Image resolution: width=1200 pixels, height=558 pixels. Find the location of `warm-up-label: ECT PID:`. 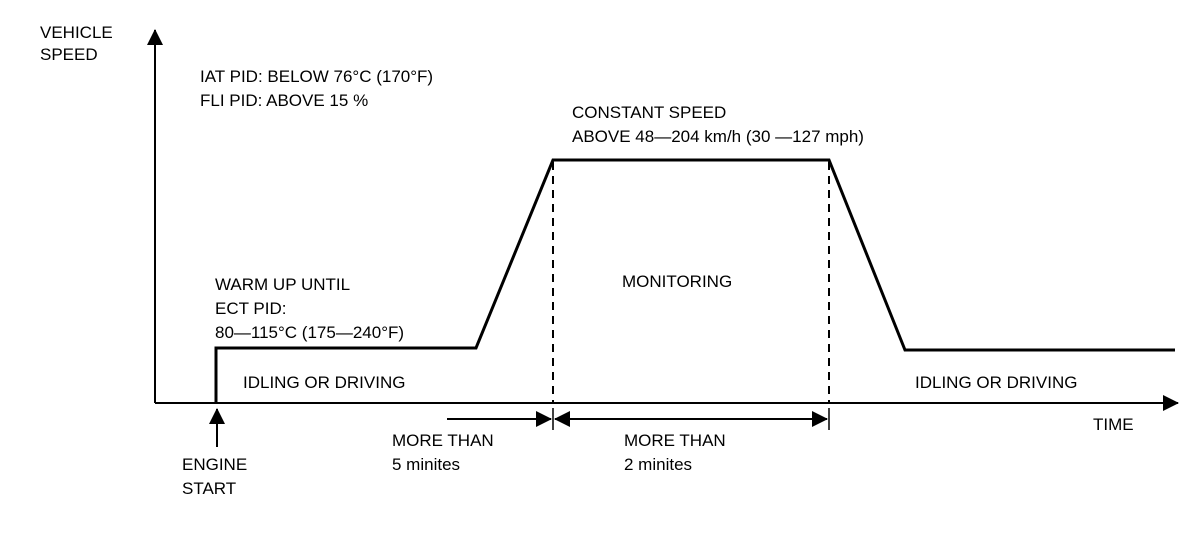

warm-up-label: ECT PID: is located at coordinates (250, 308).